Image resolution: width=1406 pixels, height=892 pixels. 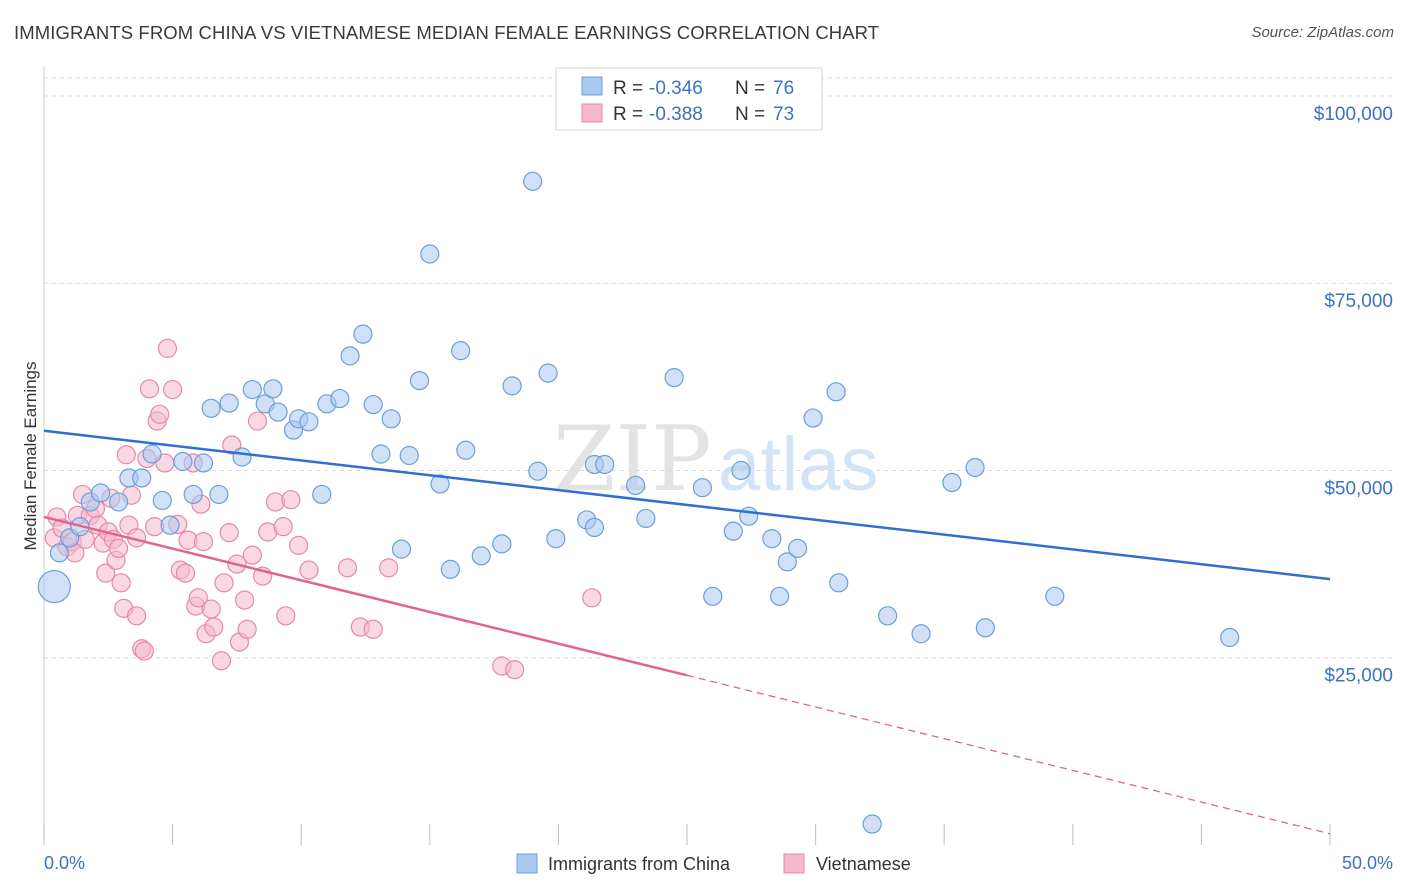 I want to click on y-axis-label: Median Female Earnings, so click(x=30, y=456).